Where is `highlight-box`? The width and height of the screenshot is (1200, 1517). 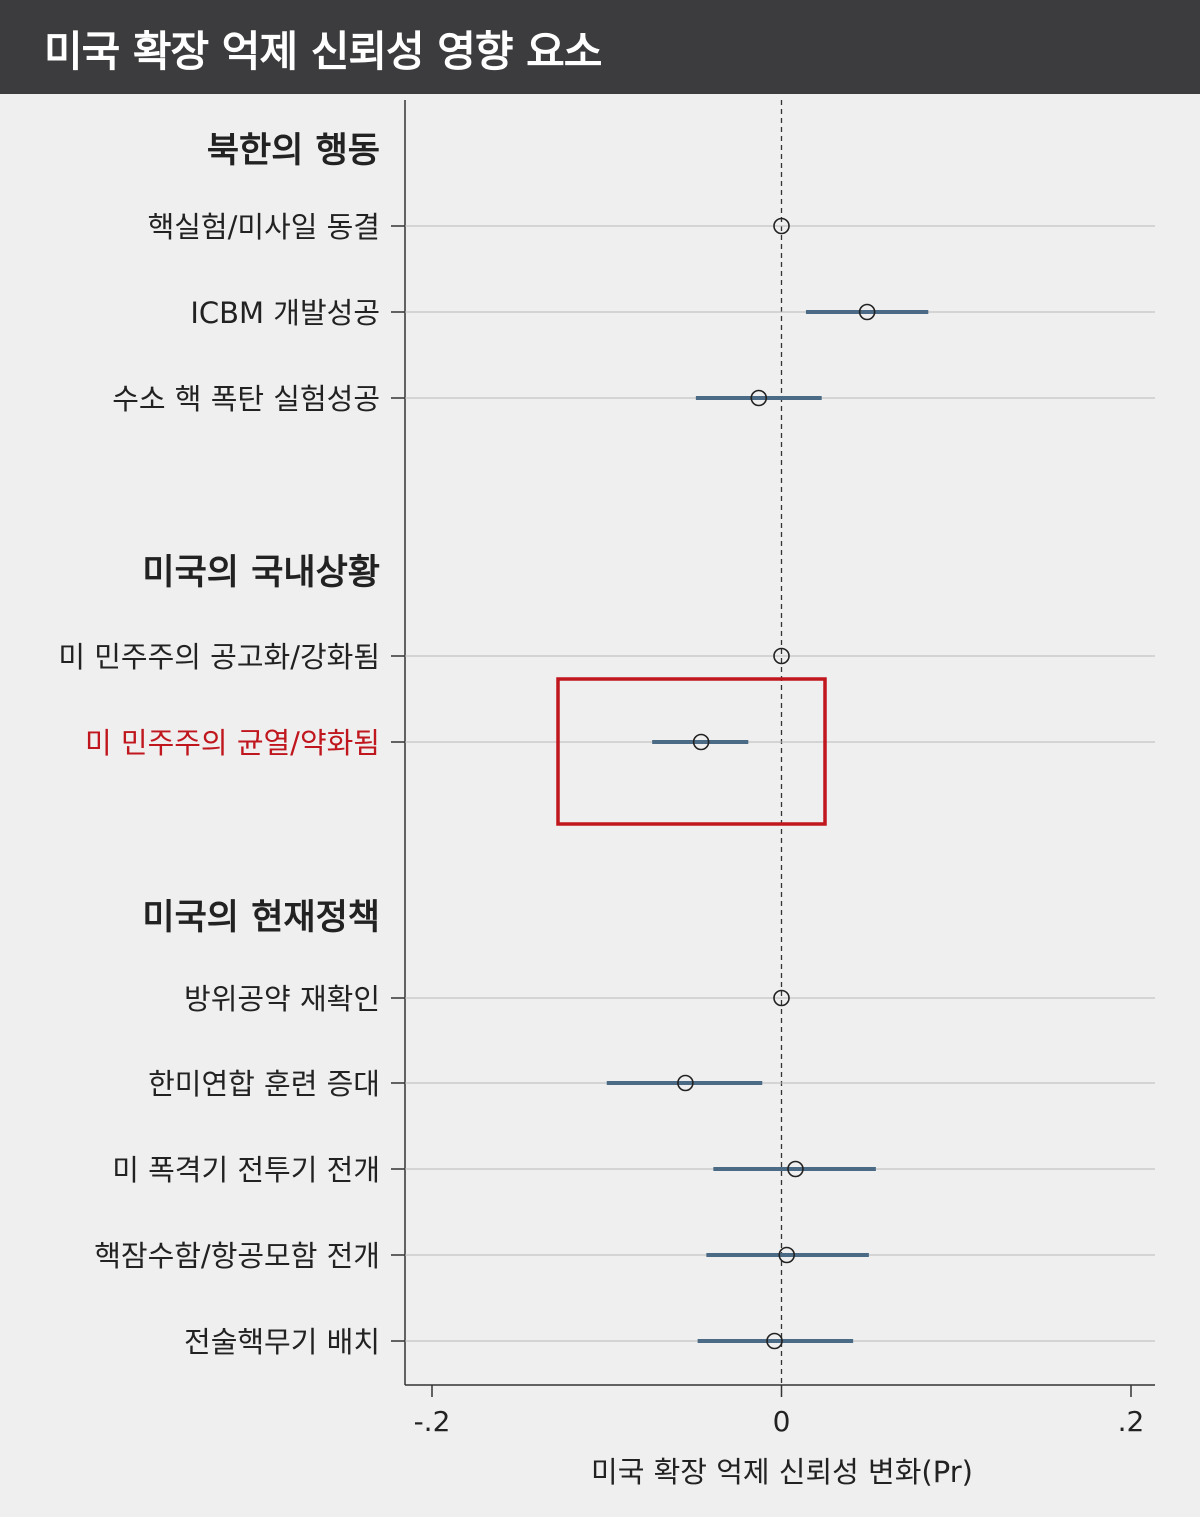 highlight-box is located at coordinates (691, 751).